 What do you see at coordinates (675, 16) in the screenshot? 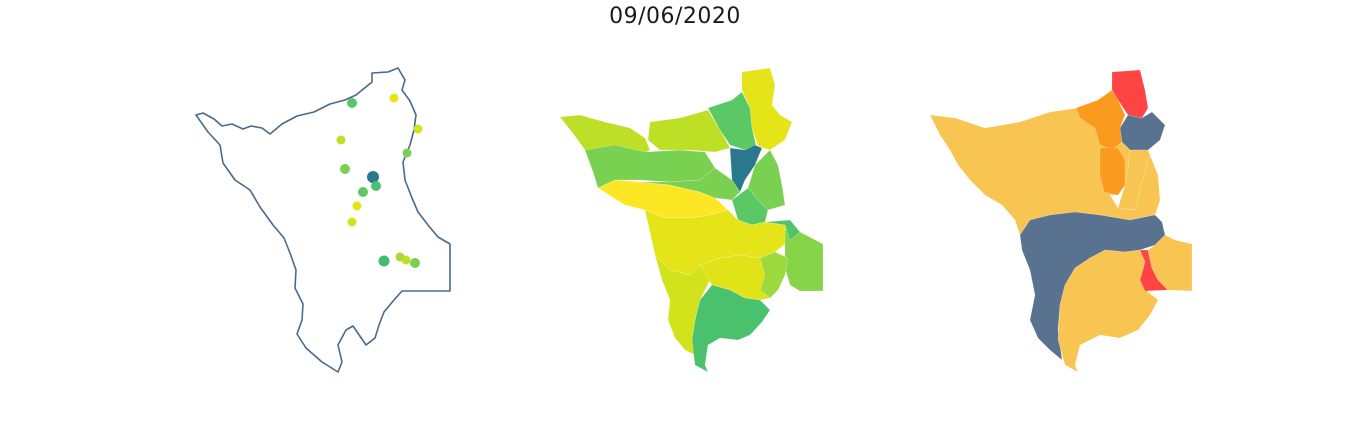
I see `page-title: 09/06/2020` at bounding box center [675, 16].